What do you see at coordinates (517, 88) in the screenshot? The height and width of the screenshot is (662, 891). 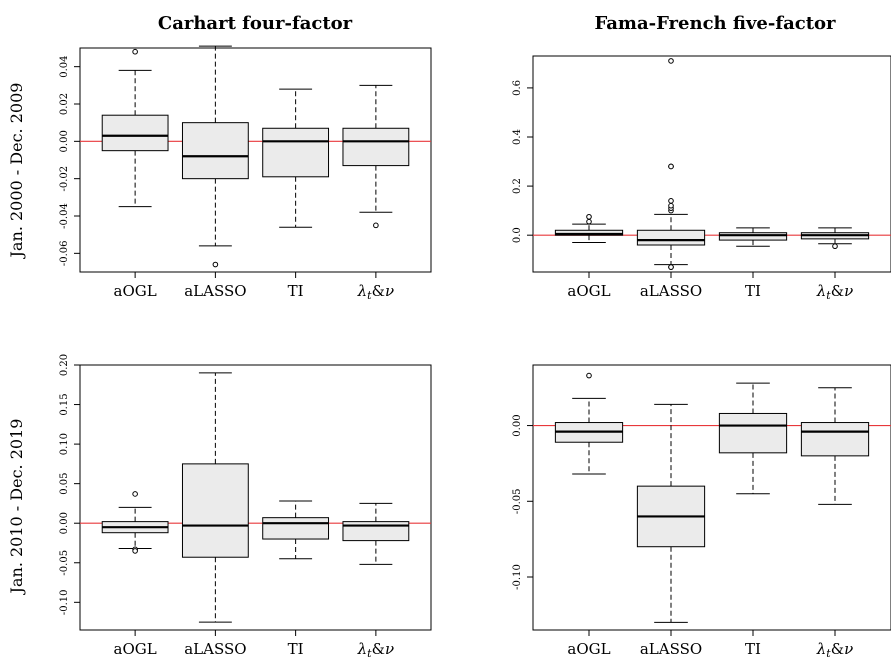 I see `y-tick-label: 0.6` at bounding box center [517, 88].